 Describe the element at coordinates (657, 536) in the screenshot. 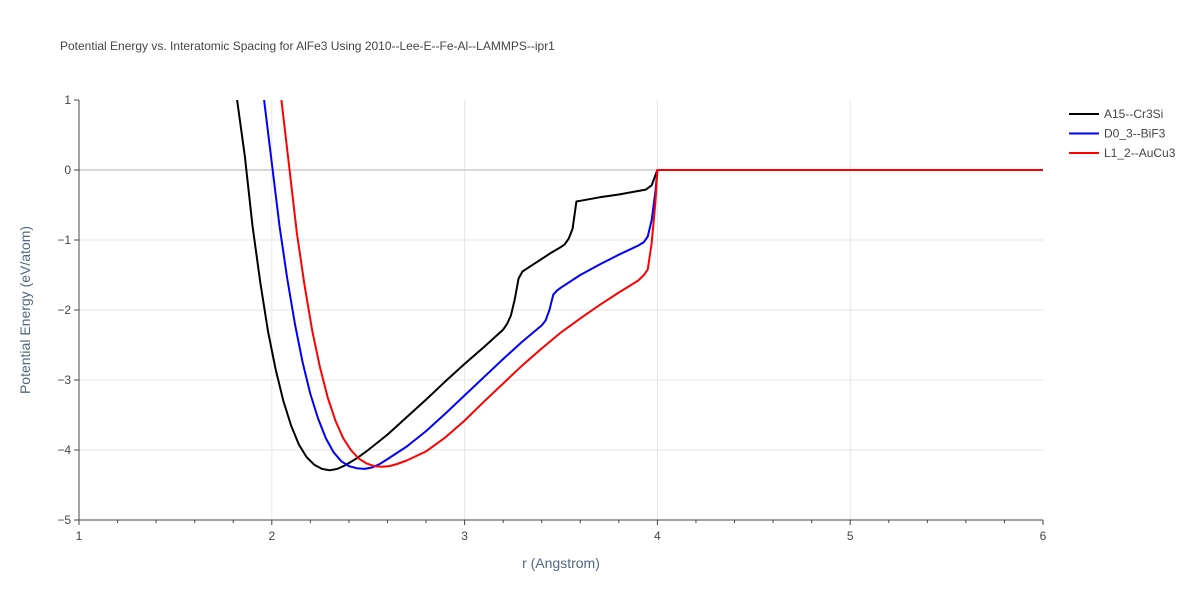

I see `x-tick-label: 4` at that location.